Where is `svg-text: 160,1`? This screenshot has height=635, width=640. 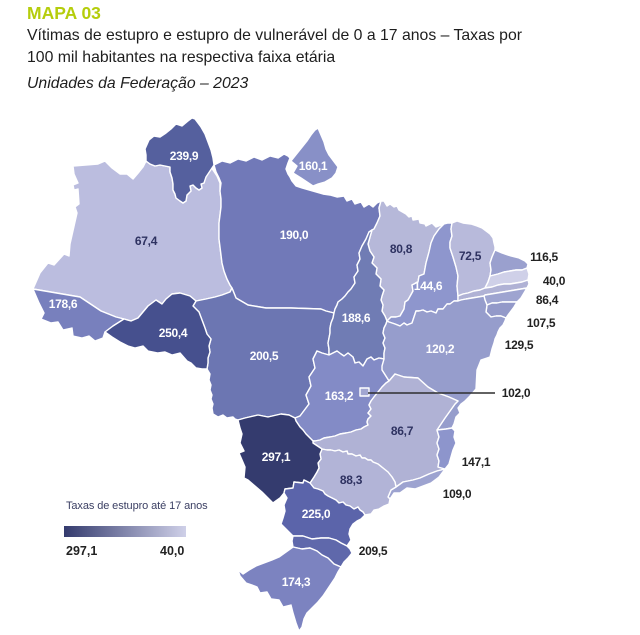
svg-text: 160,1 is located at coordinates (313, 166).